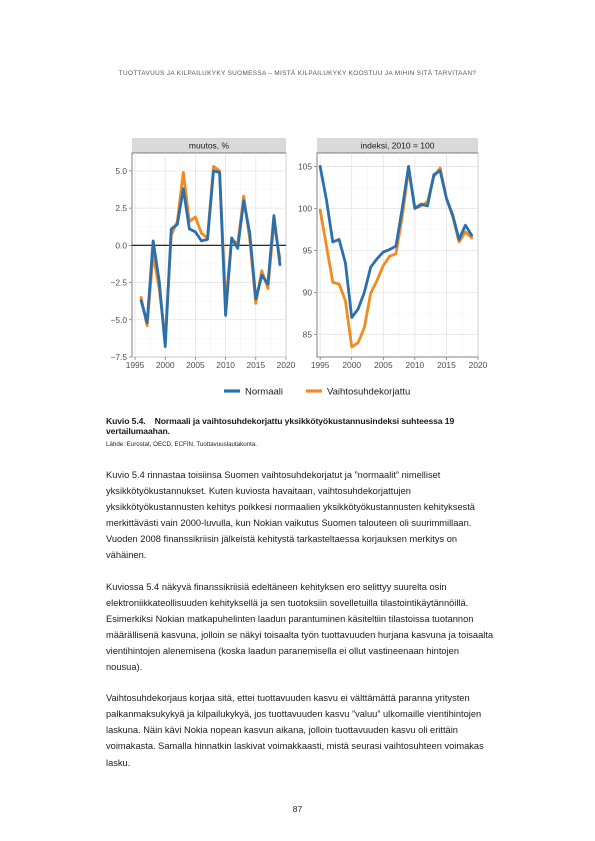 The height and width of the screenshot is (841, 595). I want to click on page-number: 87, so click(297, 809).